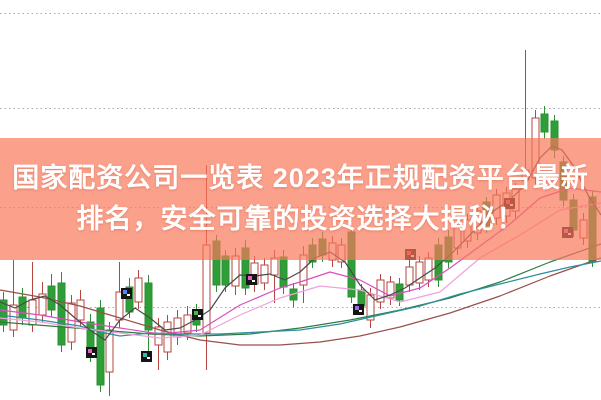 This screenshot has height=400, width=601. What do you see at coordinates (300, 178) in the screenshot?
I see `headline-line-1: 国家配资公司一览表 2023年正规配资平台最新` at bounding box center [300, 178].